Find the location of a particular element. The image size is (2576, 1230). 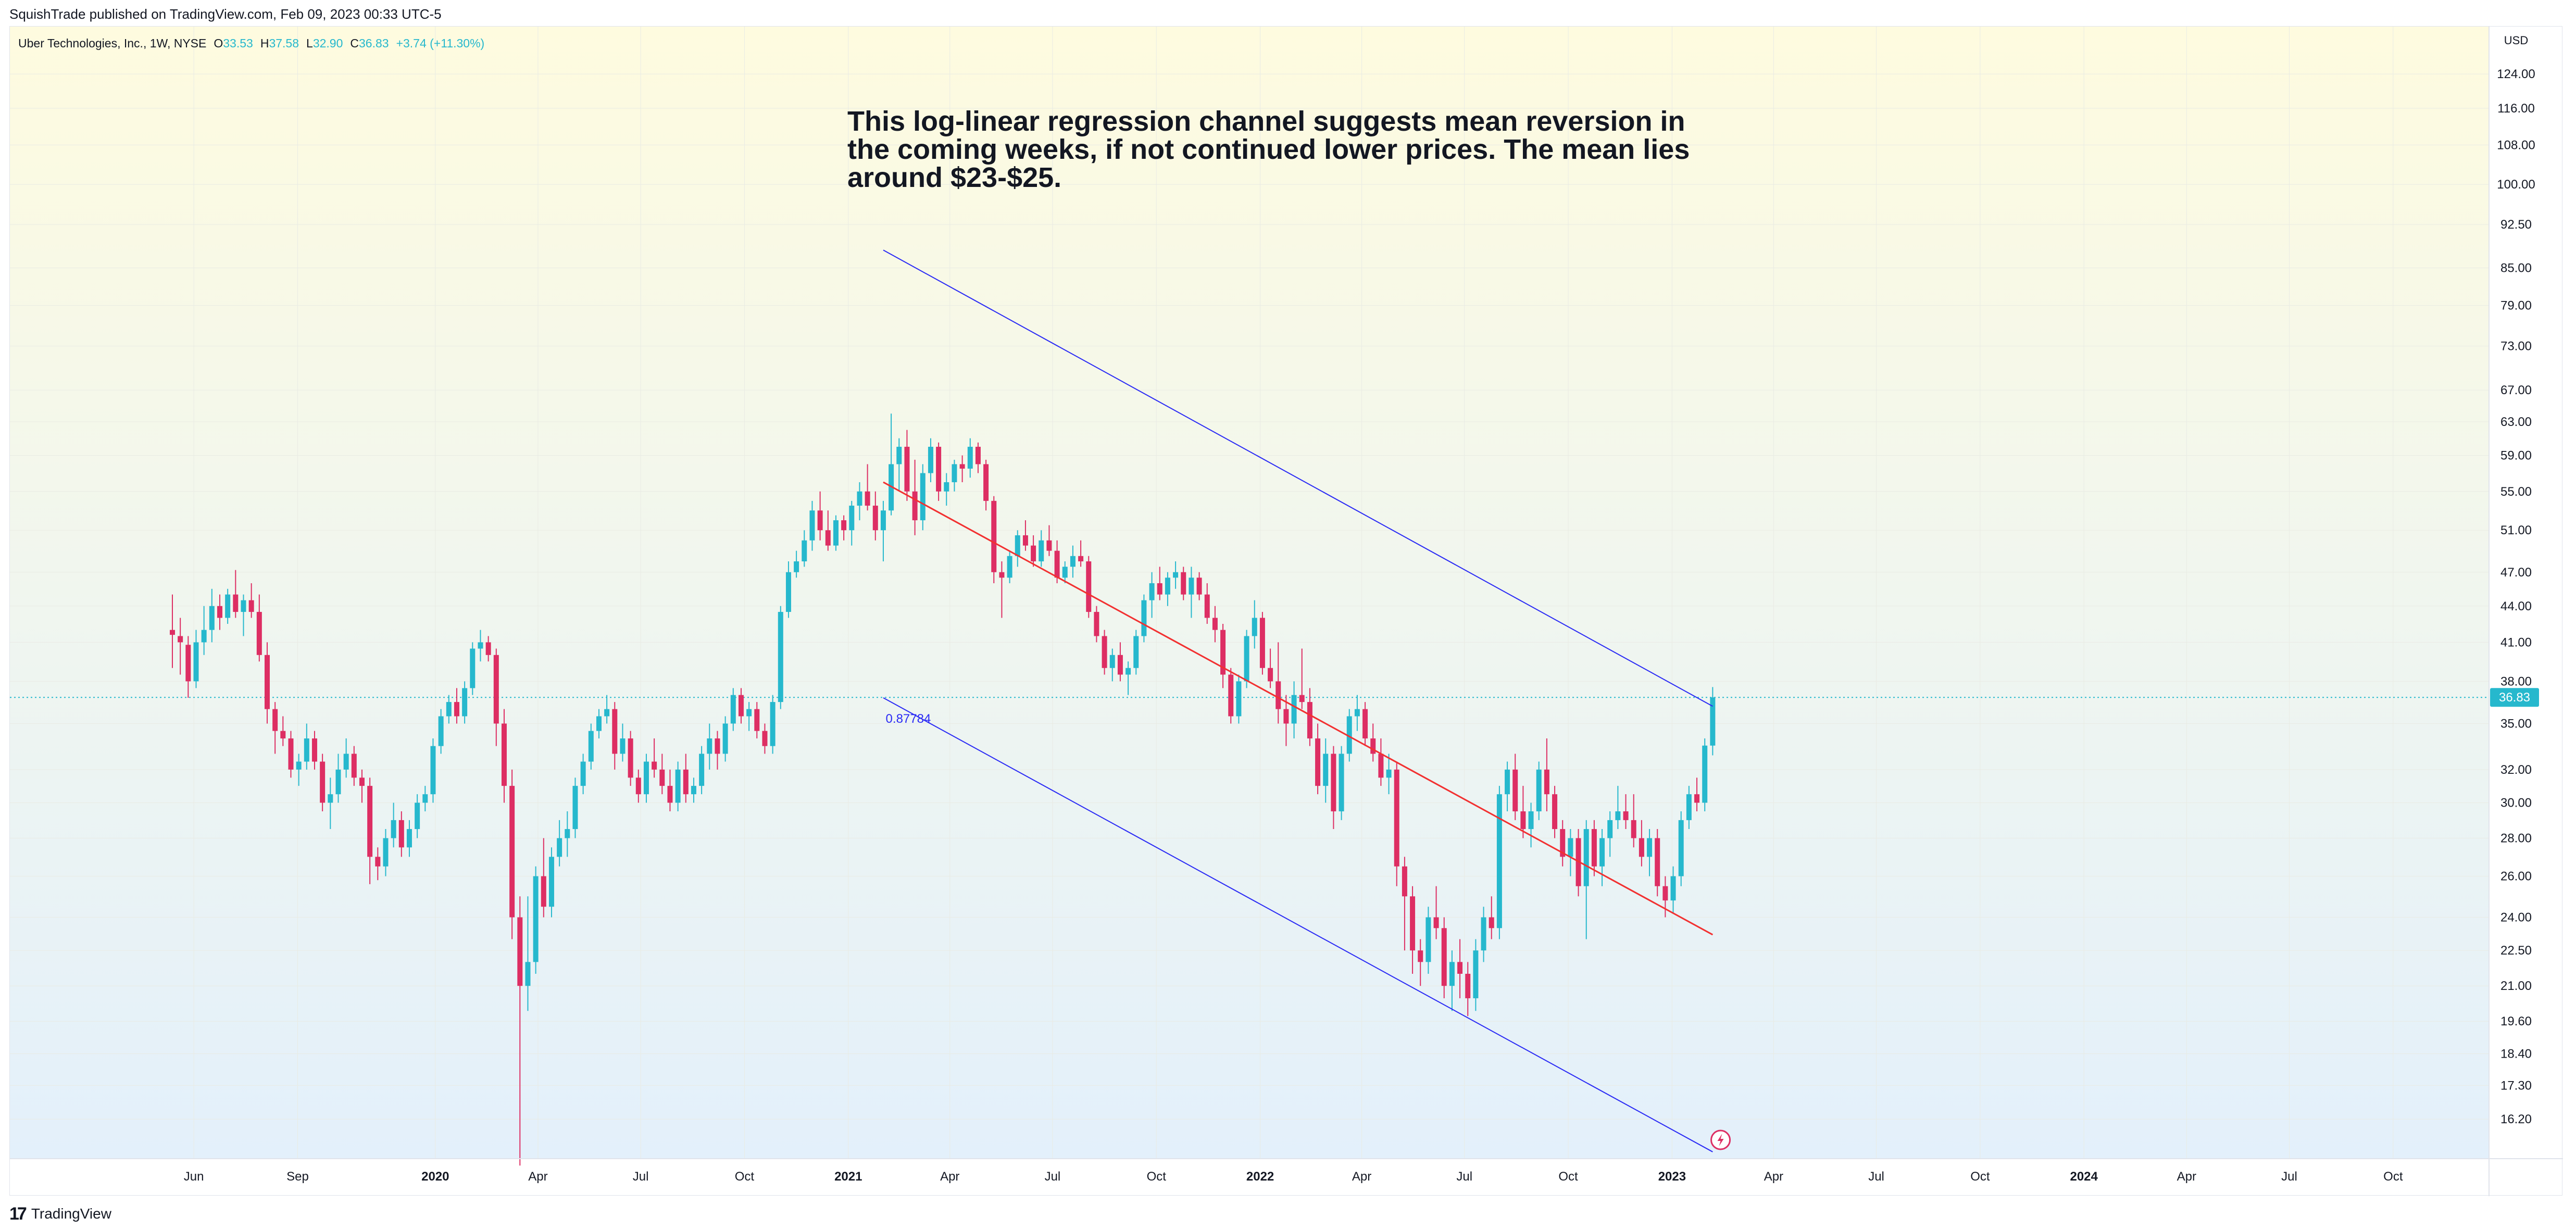

price-tick-label: 85.00 is located at coordinates (2516, 268).